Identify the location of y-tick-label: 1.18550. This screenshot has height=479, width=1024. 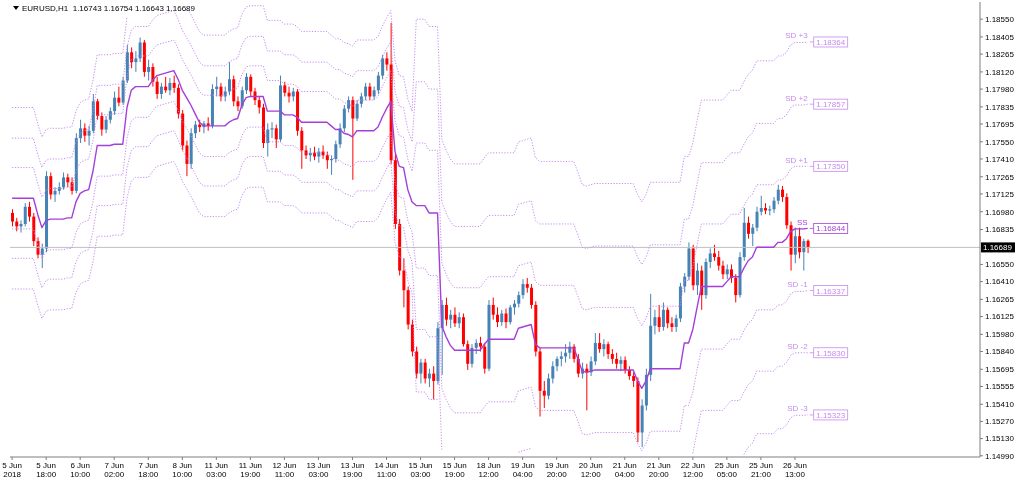
(1000, 20).